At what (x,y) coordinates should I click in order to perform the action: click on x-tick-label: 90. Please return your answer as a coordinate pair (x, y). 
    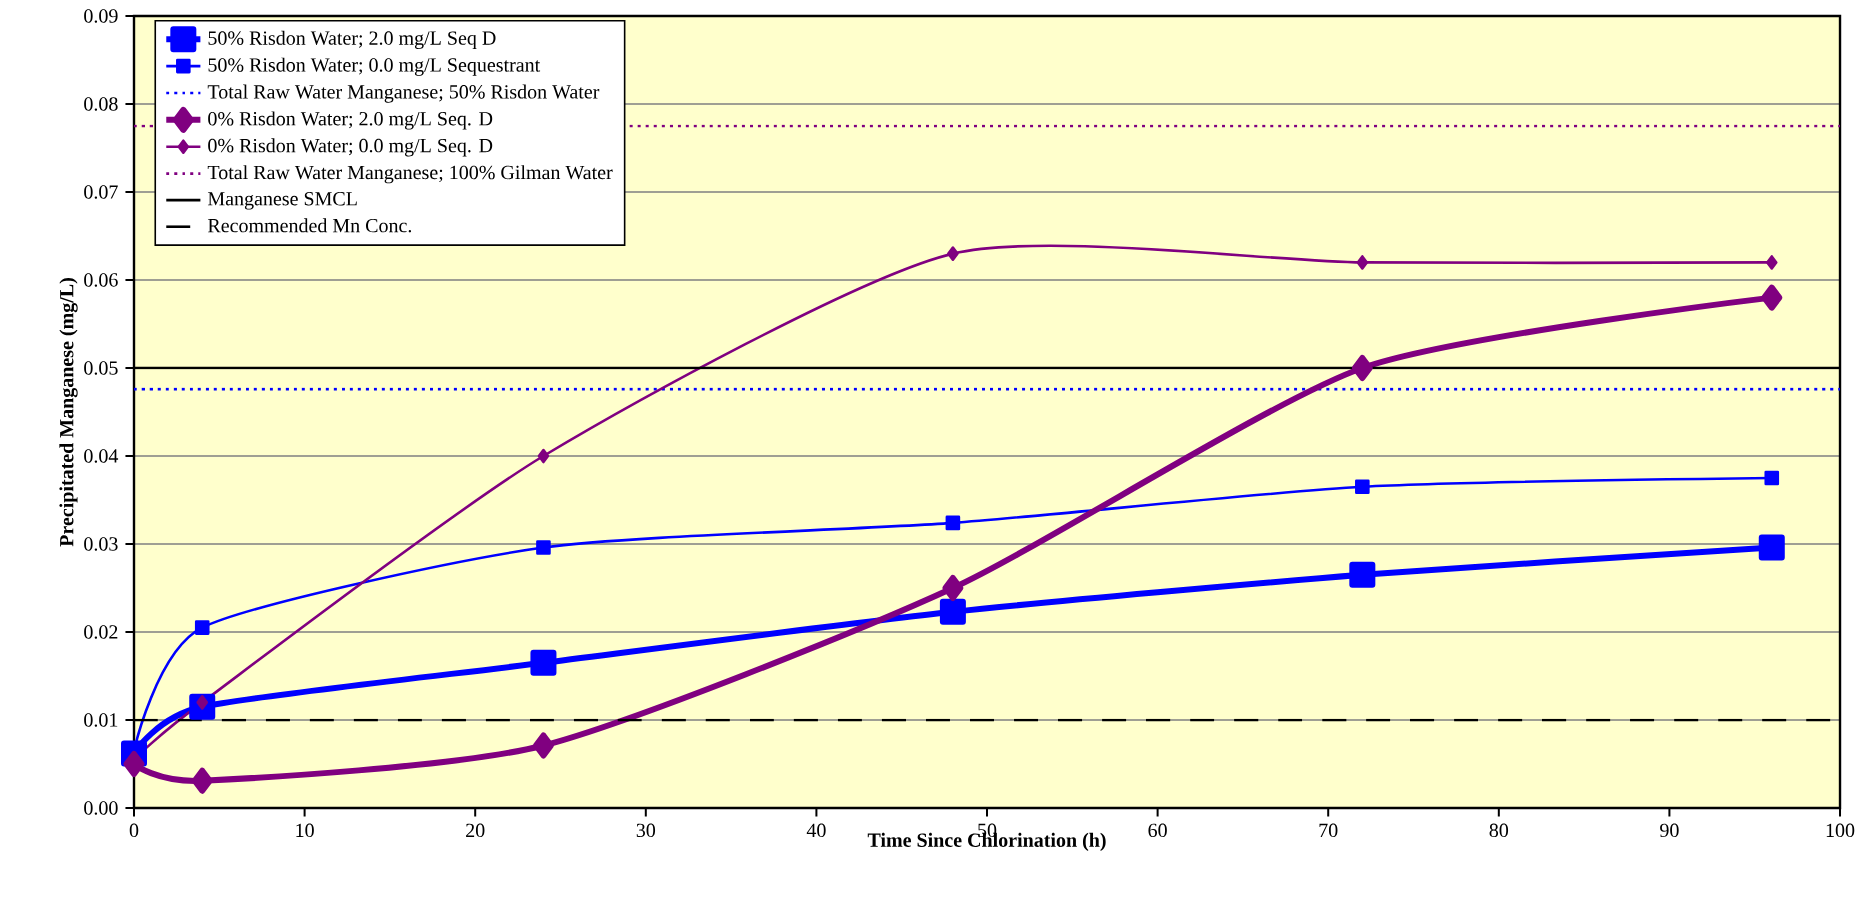
    Looking at the image, I should click on (1669, 830).